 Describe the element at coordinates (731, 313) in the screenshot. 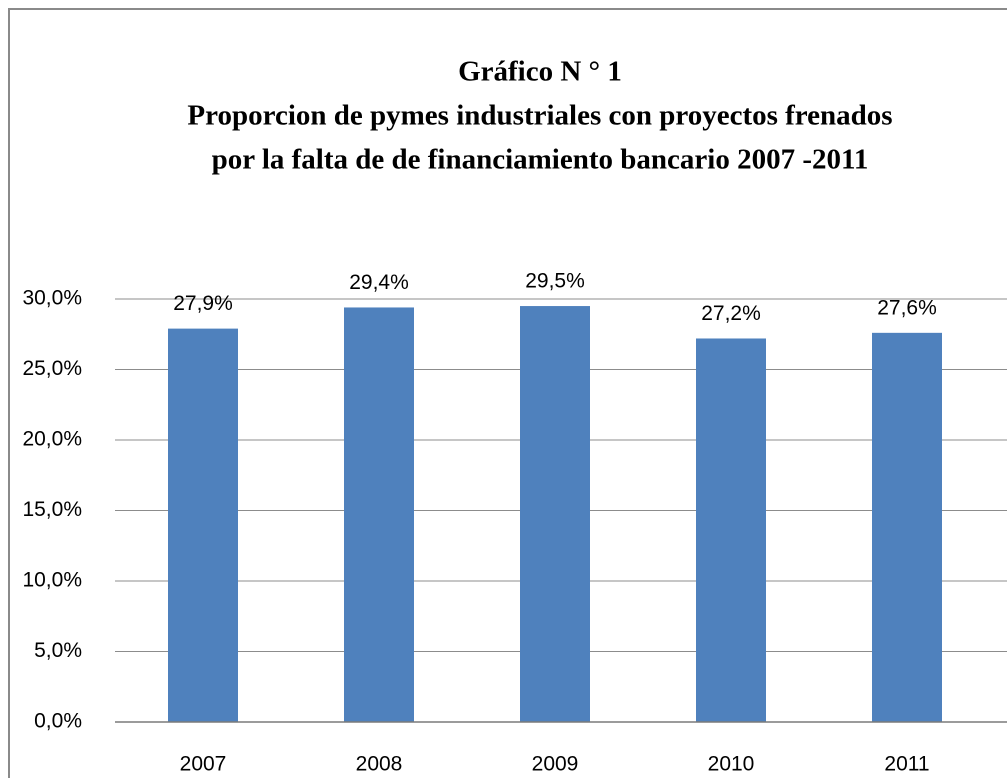

I see `data-label: 27,2%` at that location.